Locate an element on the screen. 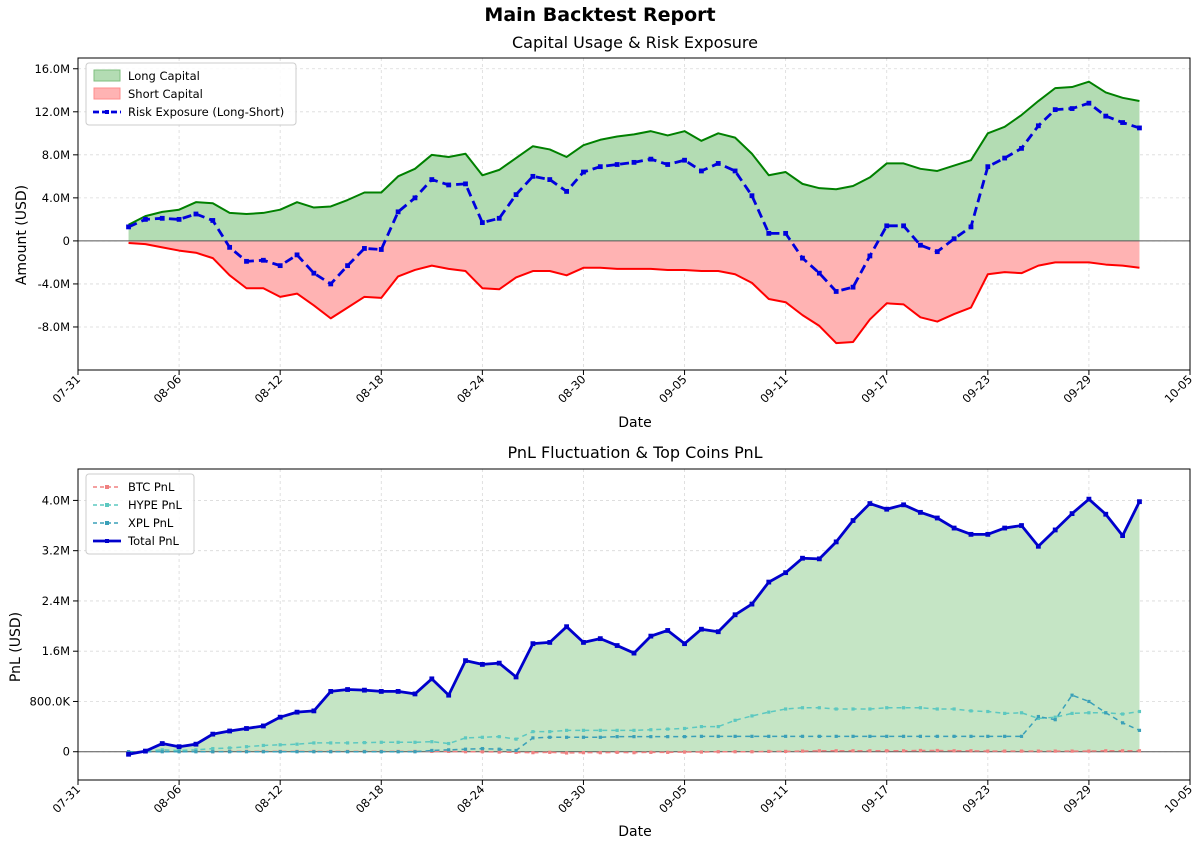 Image resolution: width=1200 pixels, height=852 pixels. legend-label: HYPE PnL is located at coordinates (155, 505).